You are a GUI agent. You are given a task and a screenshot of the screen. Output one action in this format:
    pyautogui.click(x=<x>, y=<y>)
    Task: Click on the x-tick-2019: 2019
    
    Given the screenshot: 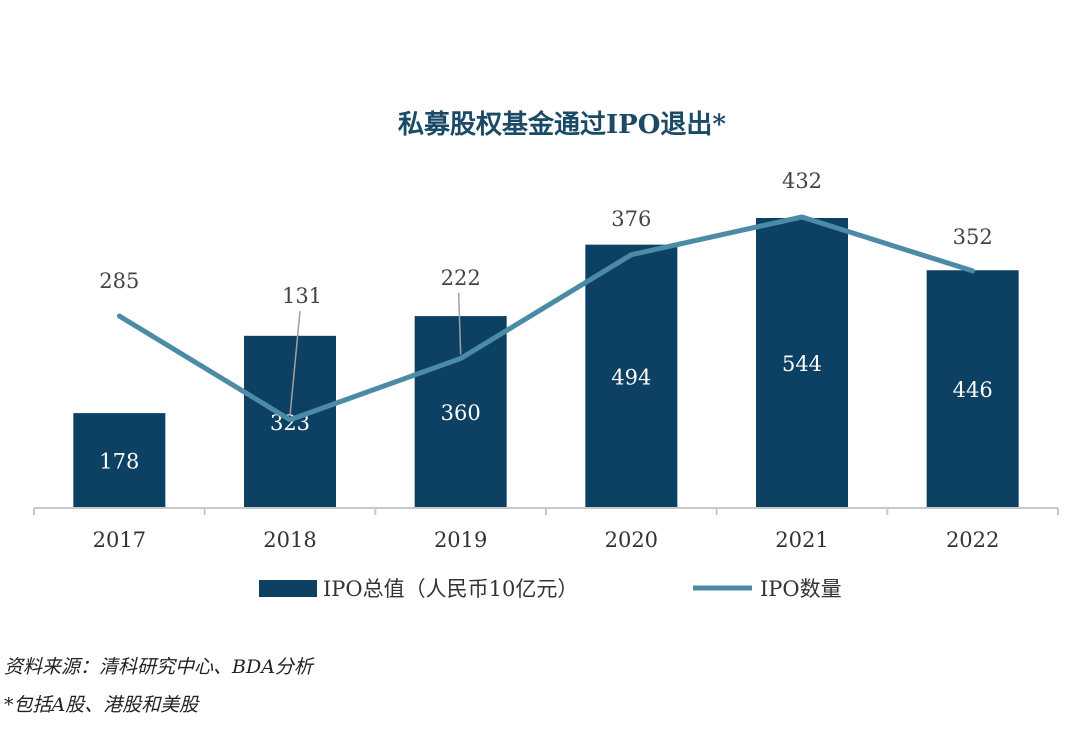 What is the action you would take?
    pyautogui.click(x=460, y=540)
    